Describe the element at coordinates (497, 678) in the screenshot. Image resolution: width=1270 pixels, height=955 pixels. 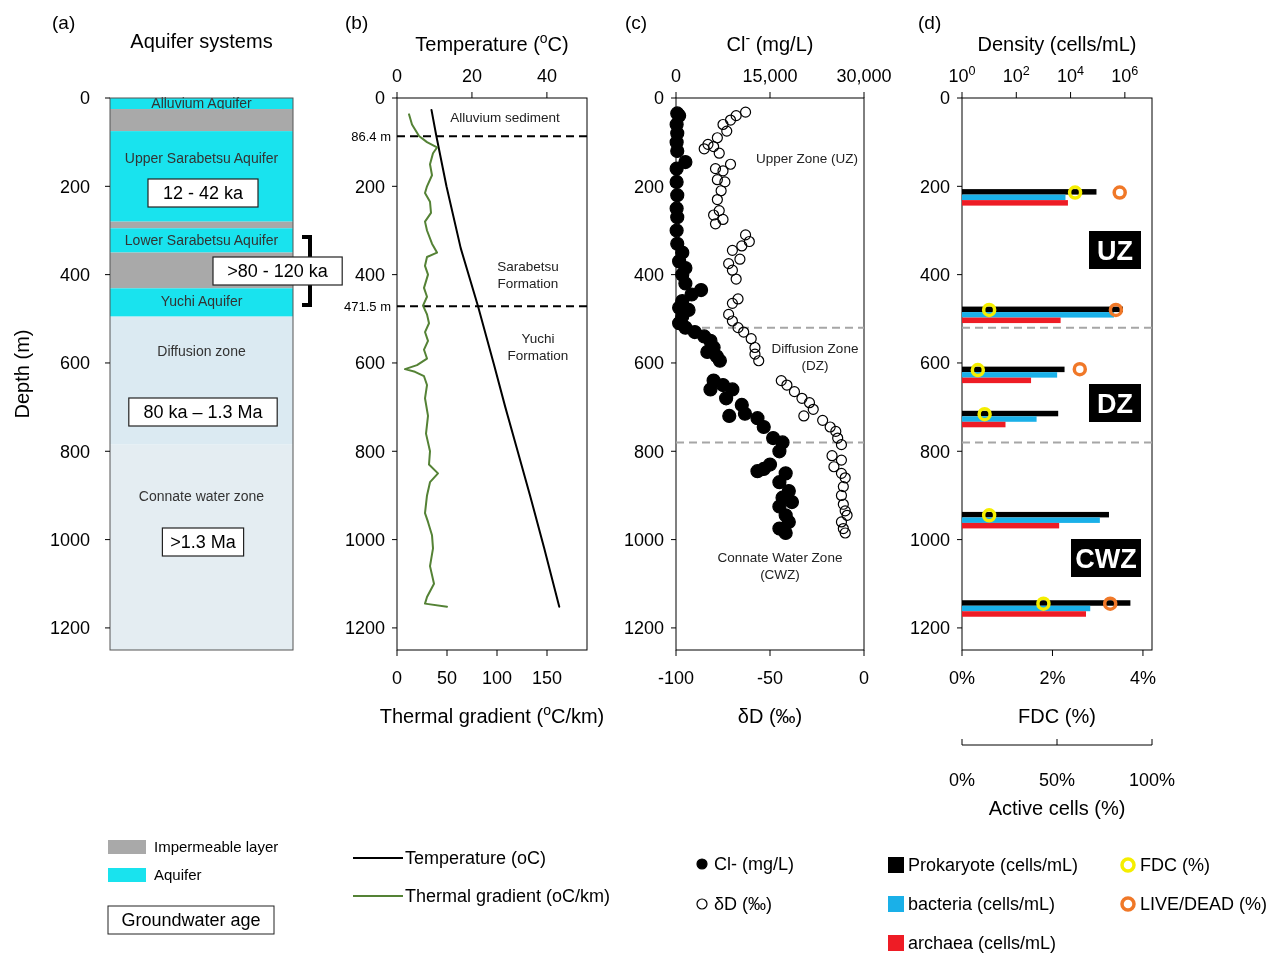
I see `x-tick-label: 100` at that location.